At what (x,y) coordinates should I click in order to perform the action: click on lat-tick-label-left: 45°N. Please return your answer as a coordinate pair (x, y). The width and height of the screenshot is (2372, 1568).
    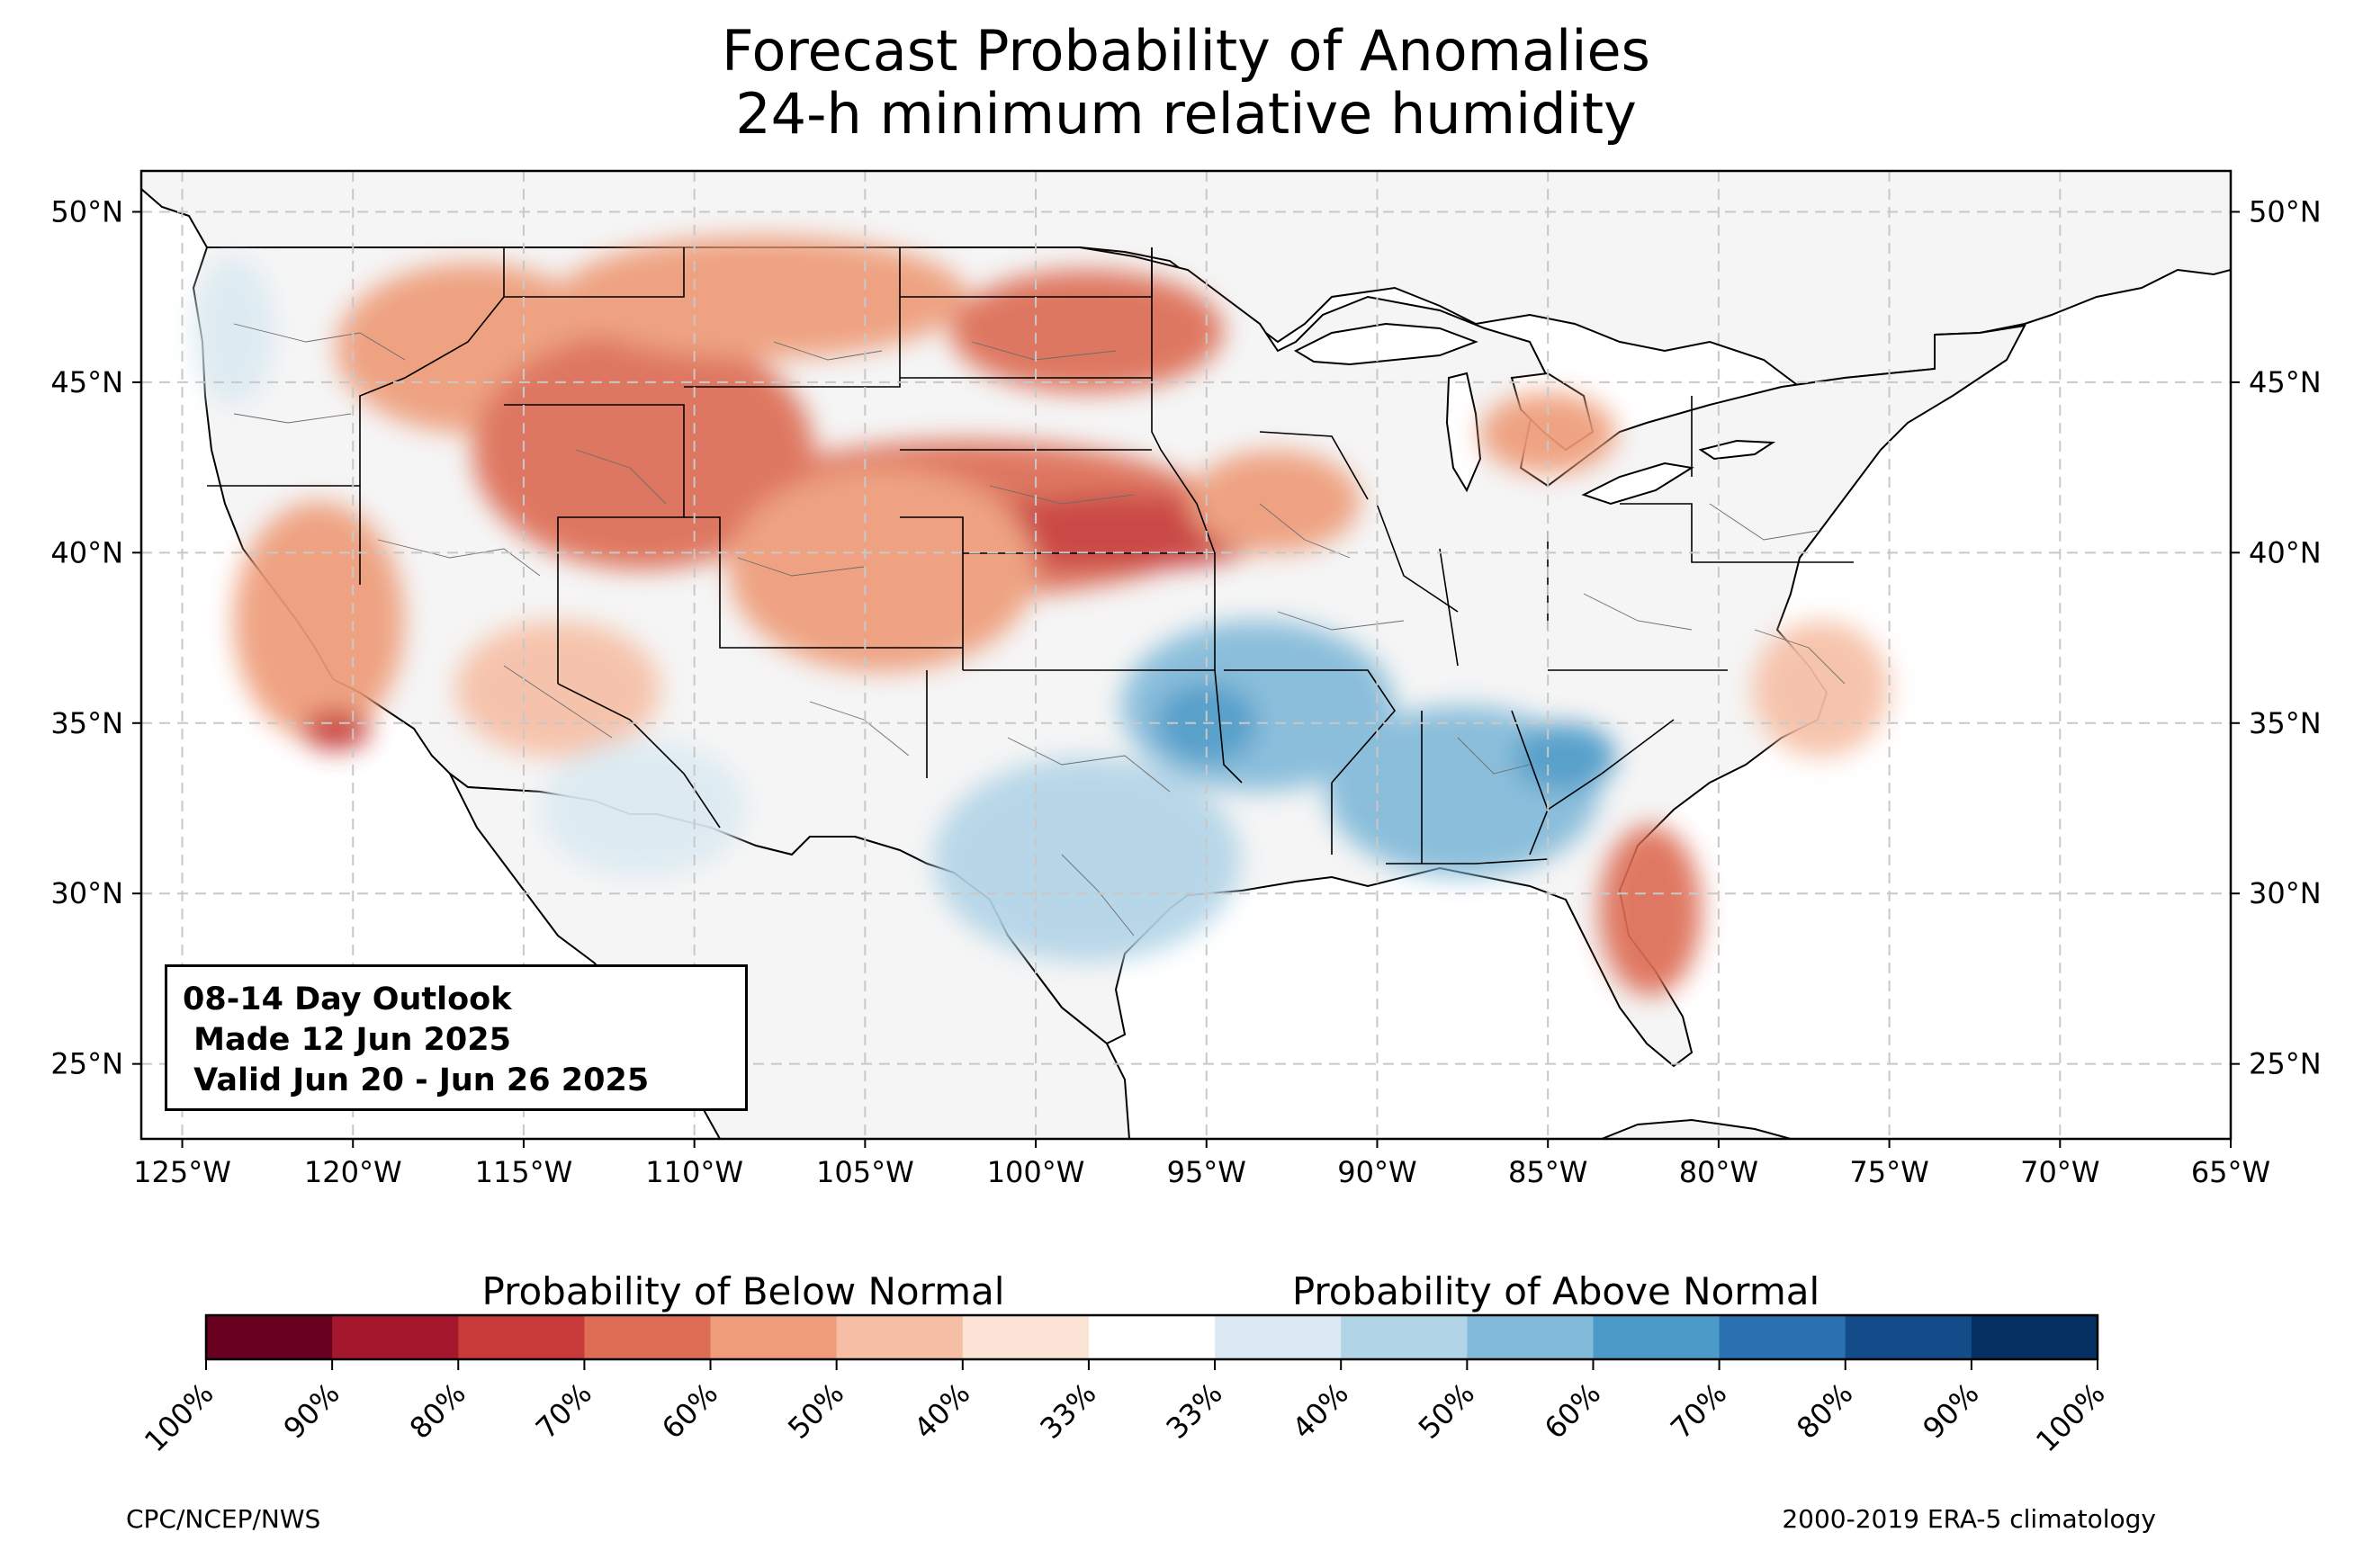
    Looking at the image, I should click on (86, 382).